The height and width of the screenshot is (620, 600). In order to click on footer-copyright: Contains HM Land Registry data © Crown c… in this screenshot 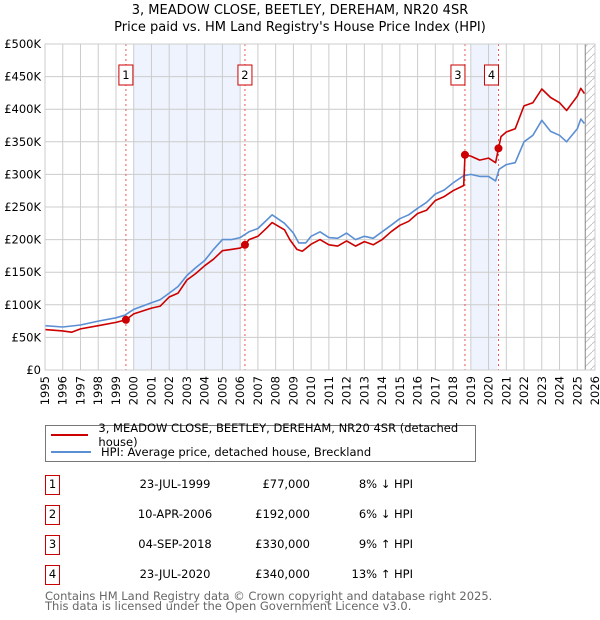, I will do `click(269, 596)`.